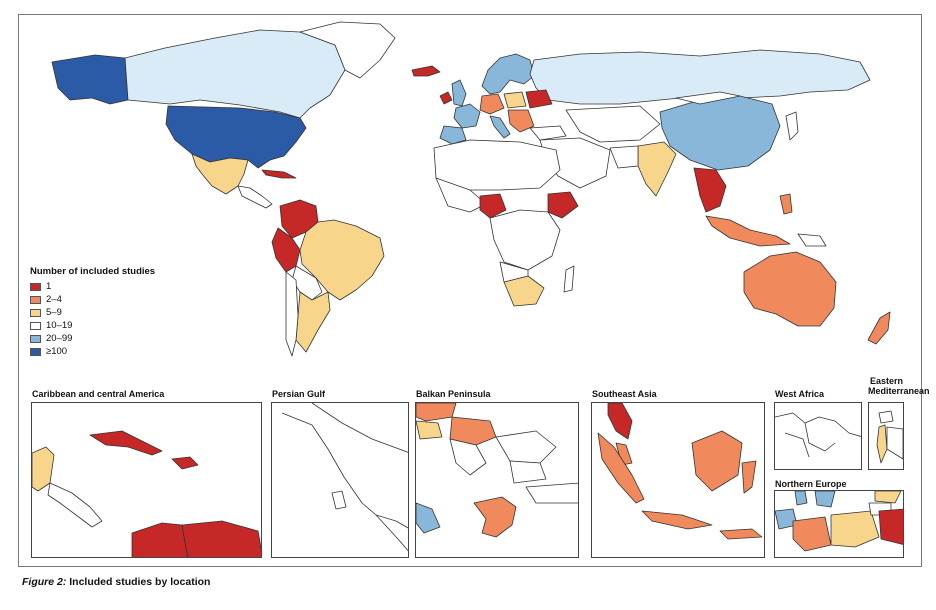 The width and height of the screenshot is (936, 610). I want to click on inset-region-thailand, so click(620, 421).